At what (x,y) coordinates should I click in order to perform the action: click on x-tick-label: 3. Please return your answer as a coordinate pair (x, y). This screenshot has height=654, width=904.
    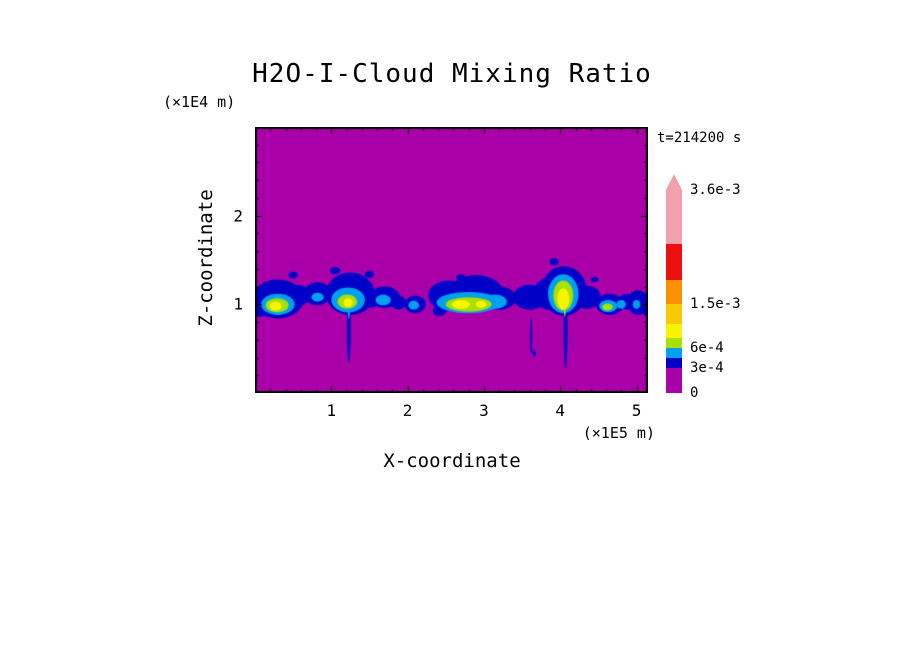
    Looking at the image, I should click on (484, 410).